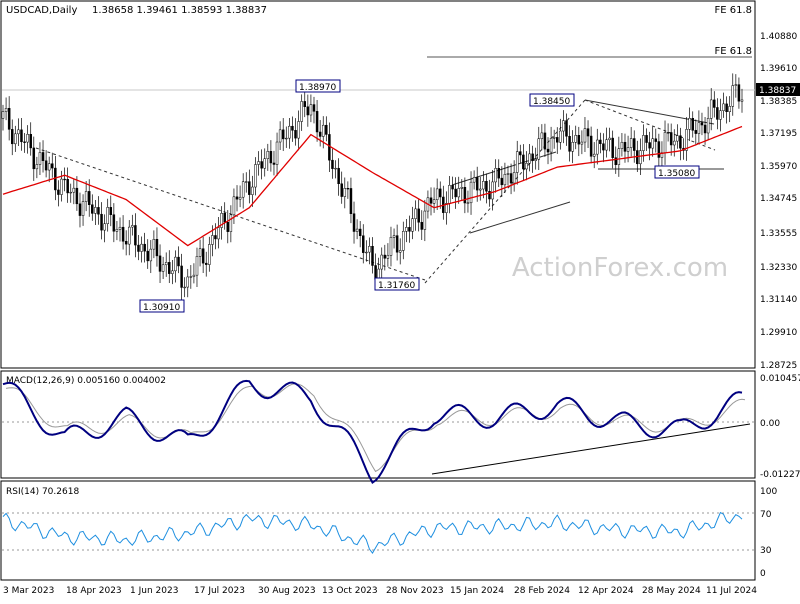 The height and width of the screenshot is (604, 800). Describe the element at coordinates (778, 37) in the screenshot. I see `price-tick: 1.40880` at that location.